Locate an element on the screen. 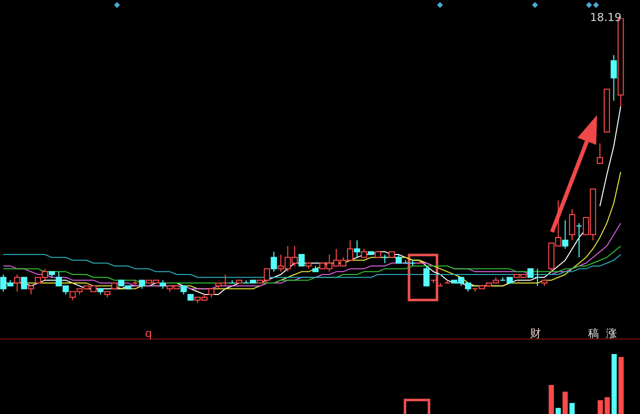 The image size is (640, 414). annotation: 18.19 is located at coordinates (606, 17).